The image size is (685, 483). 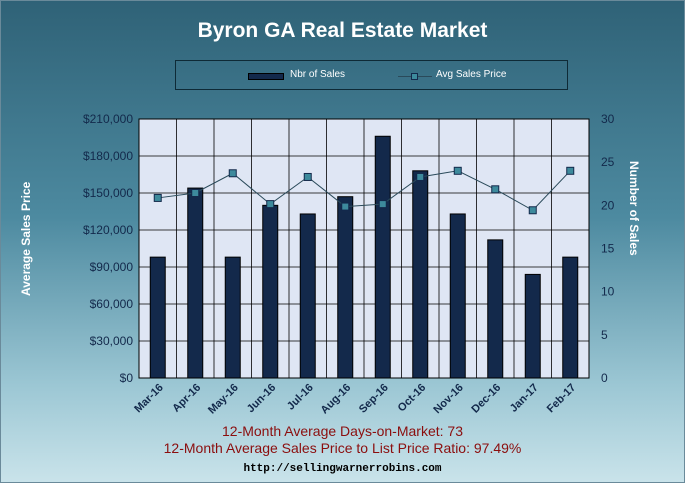 I want to click on chart-title: Byron GA Real Estate Market, so click(x=342, y=30).